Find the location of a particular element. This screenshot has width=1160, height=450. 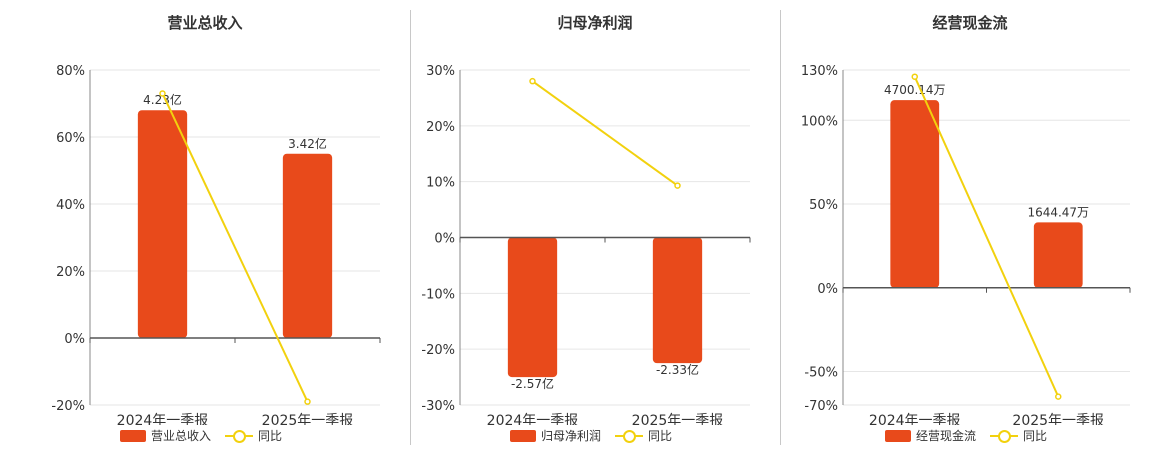

data-label: 4.23亿 is located at coordinates (162, 99).